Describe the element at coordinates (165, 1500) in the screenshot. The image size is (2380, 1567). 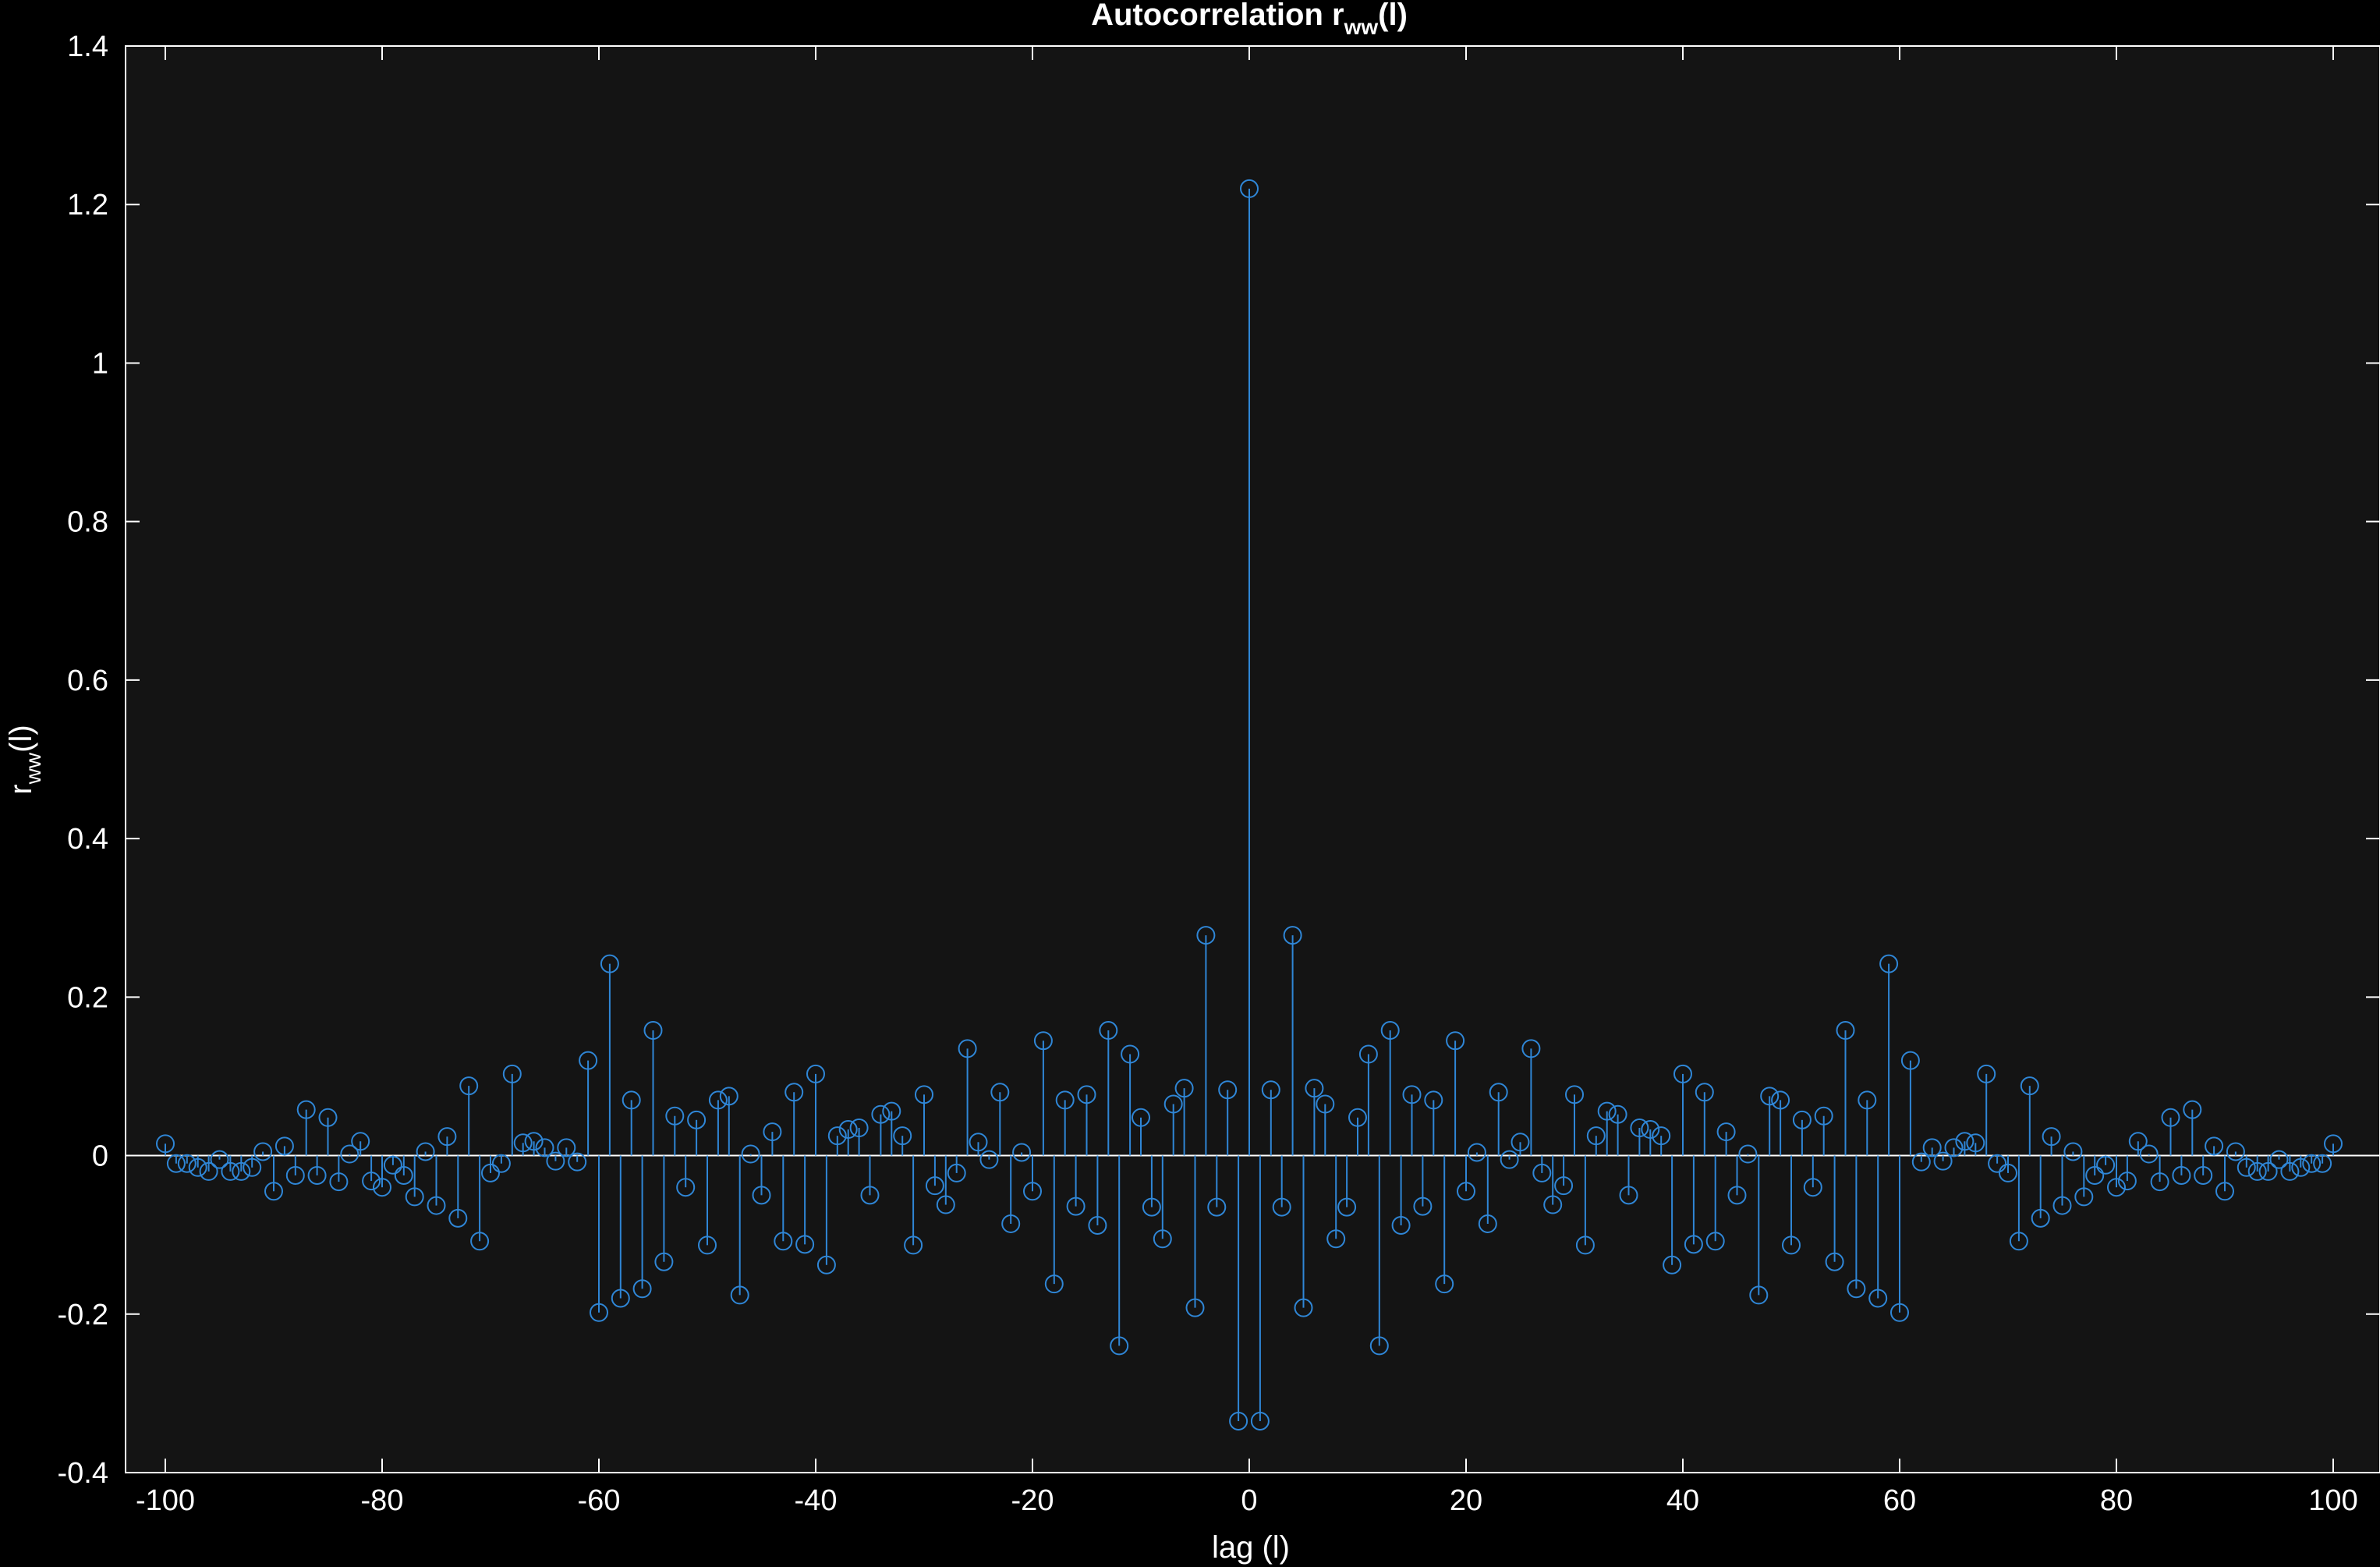
I see `x-tick-label: -100` at that location.